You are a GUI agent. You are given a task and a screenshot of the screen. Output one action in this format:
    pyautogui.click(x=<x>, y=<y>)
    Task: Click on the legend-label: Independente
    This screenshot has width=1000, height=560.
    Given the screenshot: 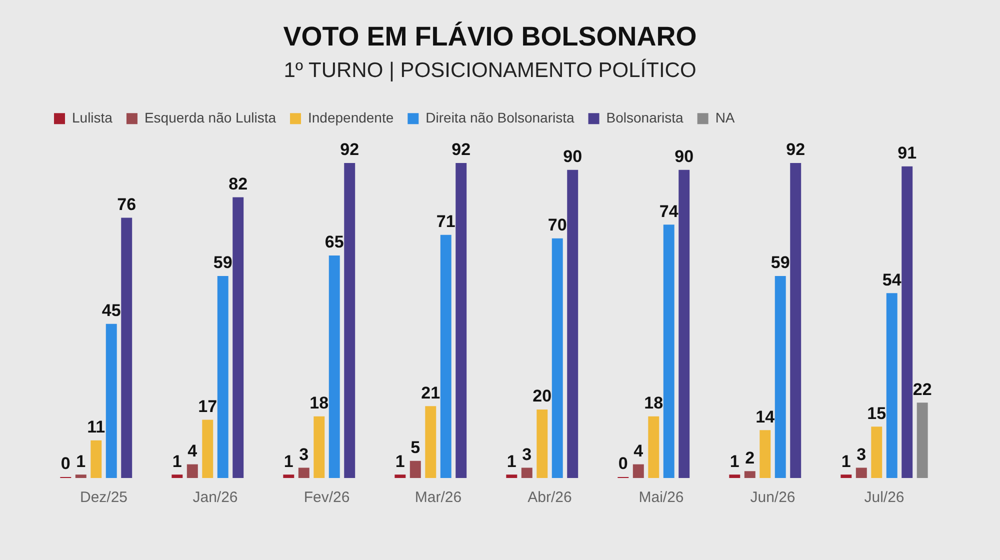 What is the action you would take?
    pyautogui.click(x=351, y=117)
    